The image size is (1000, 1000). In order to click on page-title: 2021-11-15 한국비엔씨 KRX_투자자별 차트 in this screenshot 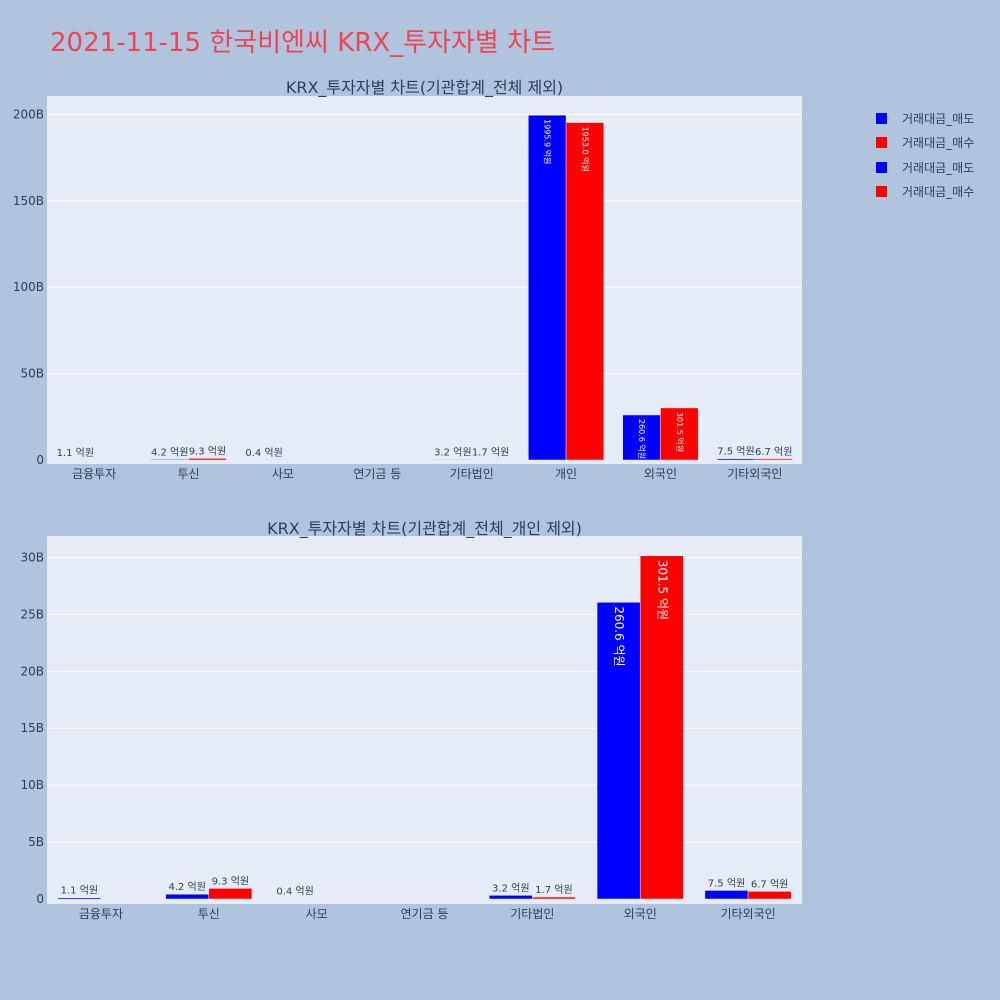, I will do `click(302, 43)`.